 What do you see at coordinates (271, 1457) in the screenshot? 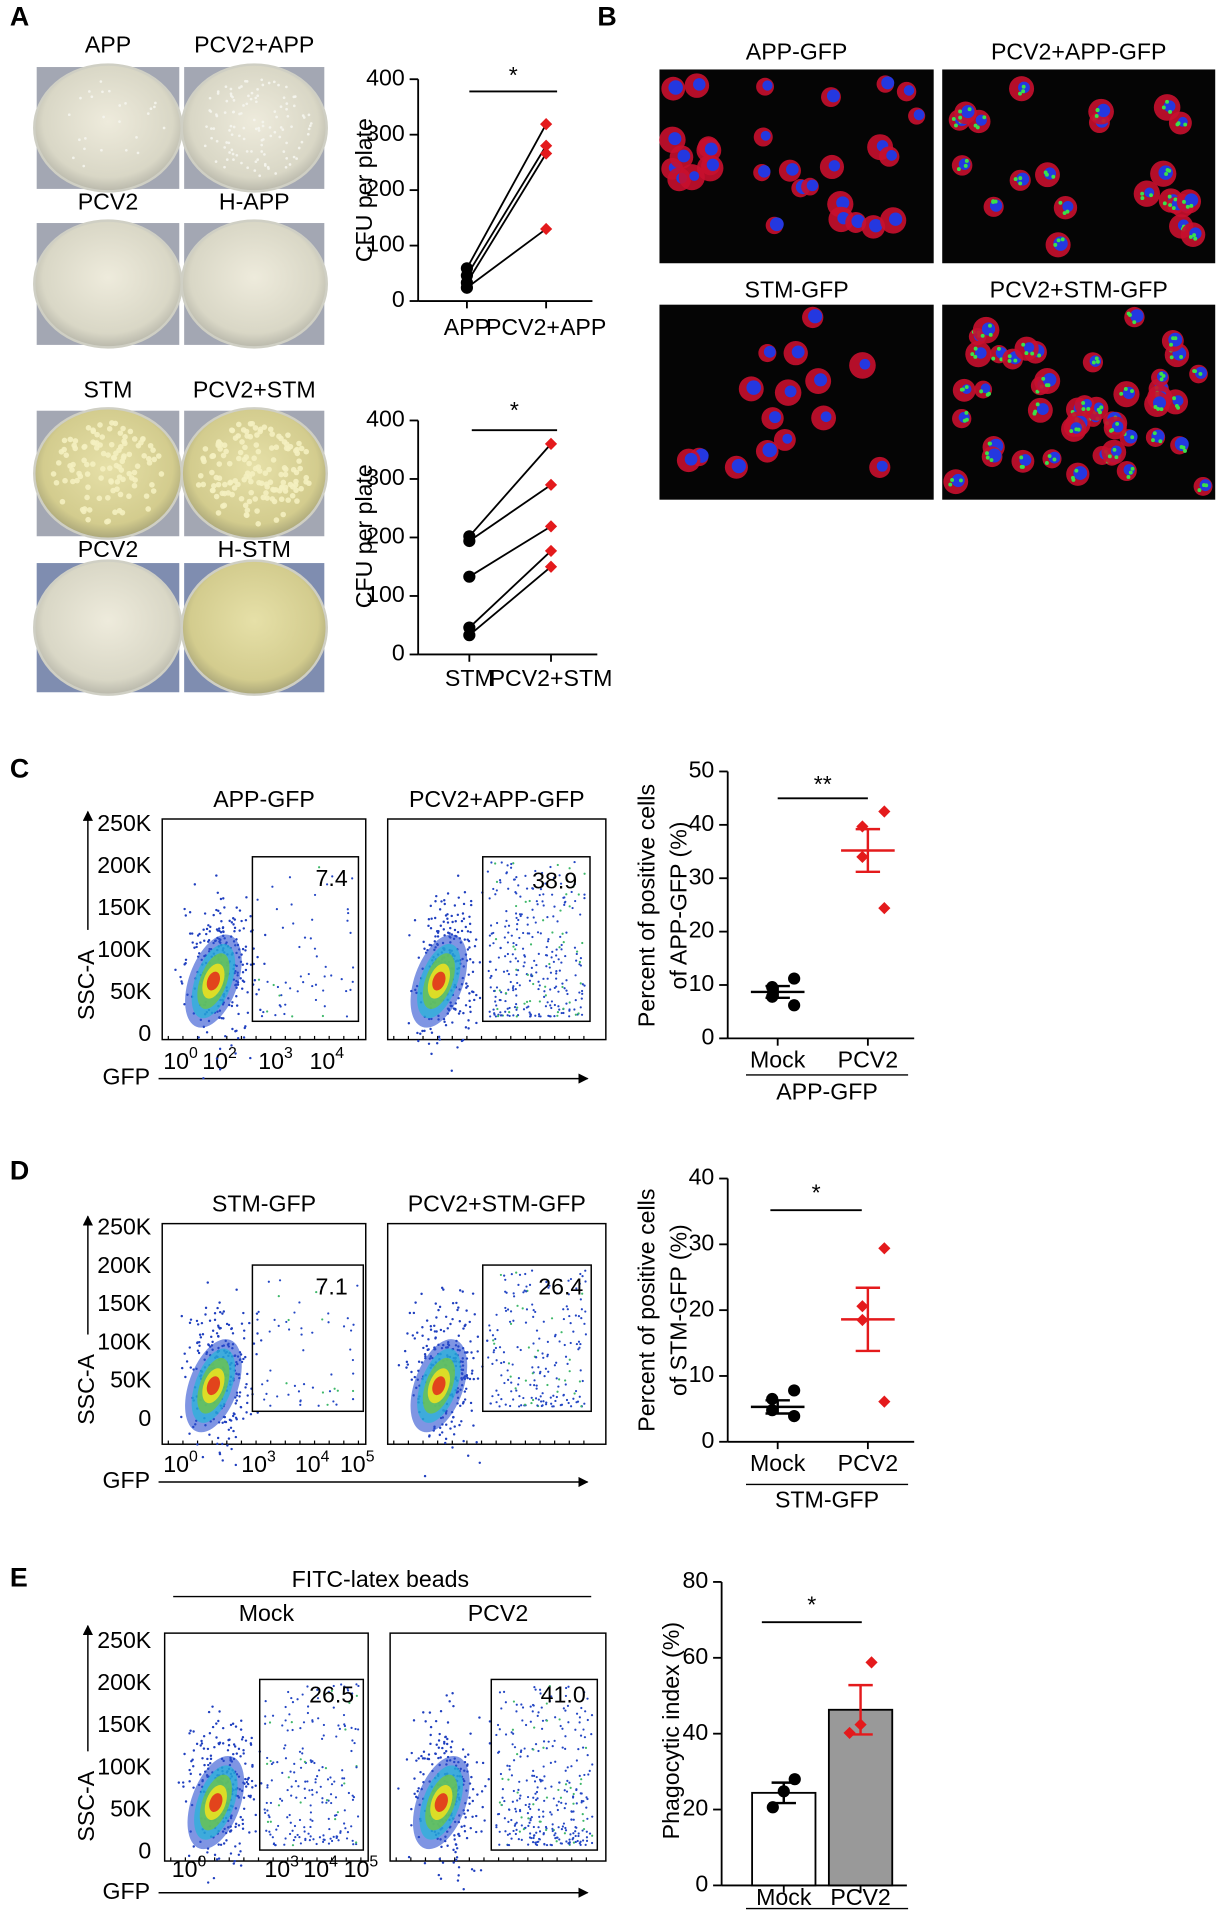
I see `tick-exponent: 3` at bounding box center [271, 1457].